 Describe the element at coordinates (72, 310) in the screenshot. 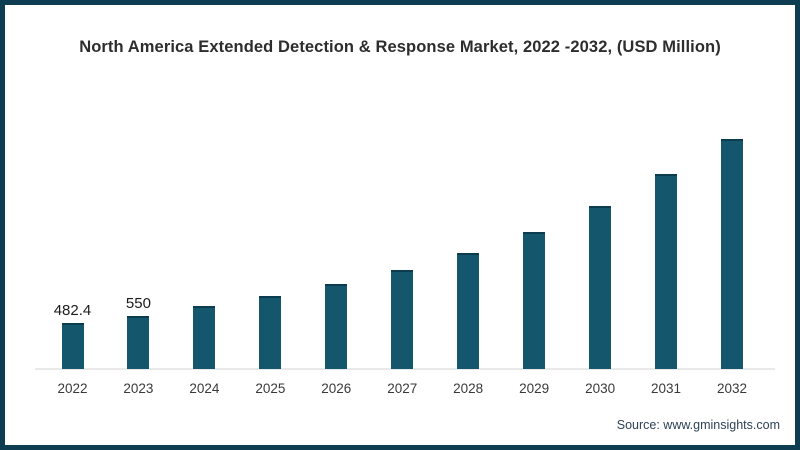

I see `bar-value-label-2022: 482.4` at that location.